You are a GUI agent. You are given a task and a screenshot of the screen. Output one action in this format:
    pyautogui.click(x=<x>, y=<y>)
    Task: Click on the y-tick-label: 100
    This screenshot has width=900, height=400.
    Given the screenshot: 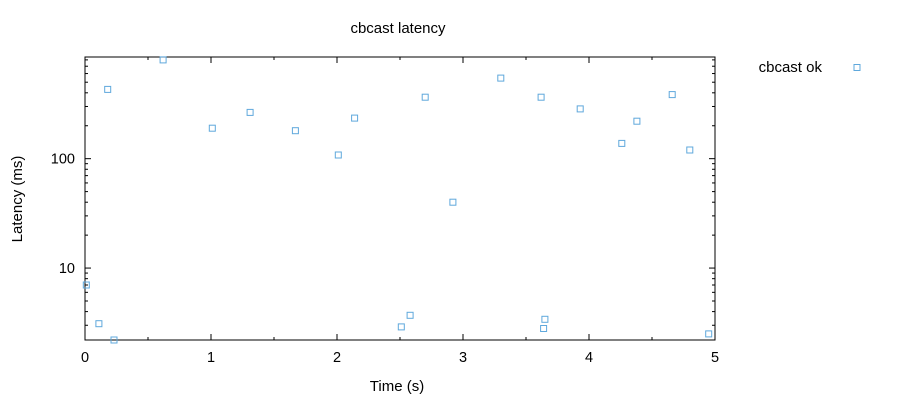 What is the action you would take?
    pyautogui.click(x=63, y=160)
    